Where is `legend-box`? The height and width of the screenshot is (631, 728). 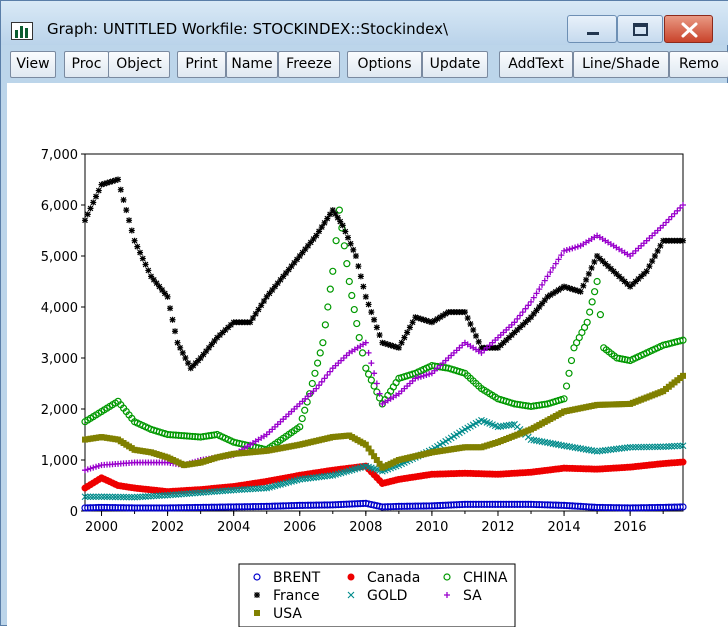
legend-box is located at coordinates (377, 595).